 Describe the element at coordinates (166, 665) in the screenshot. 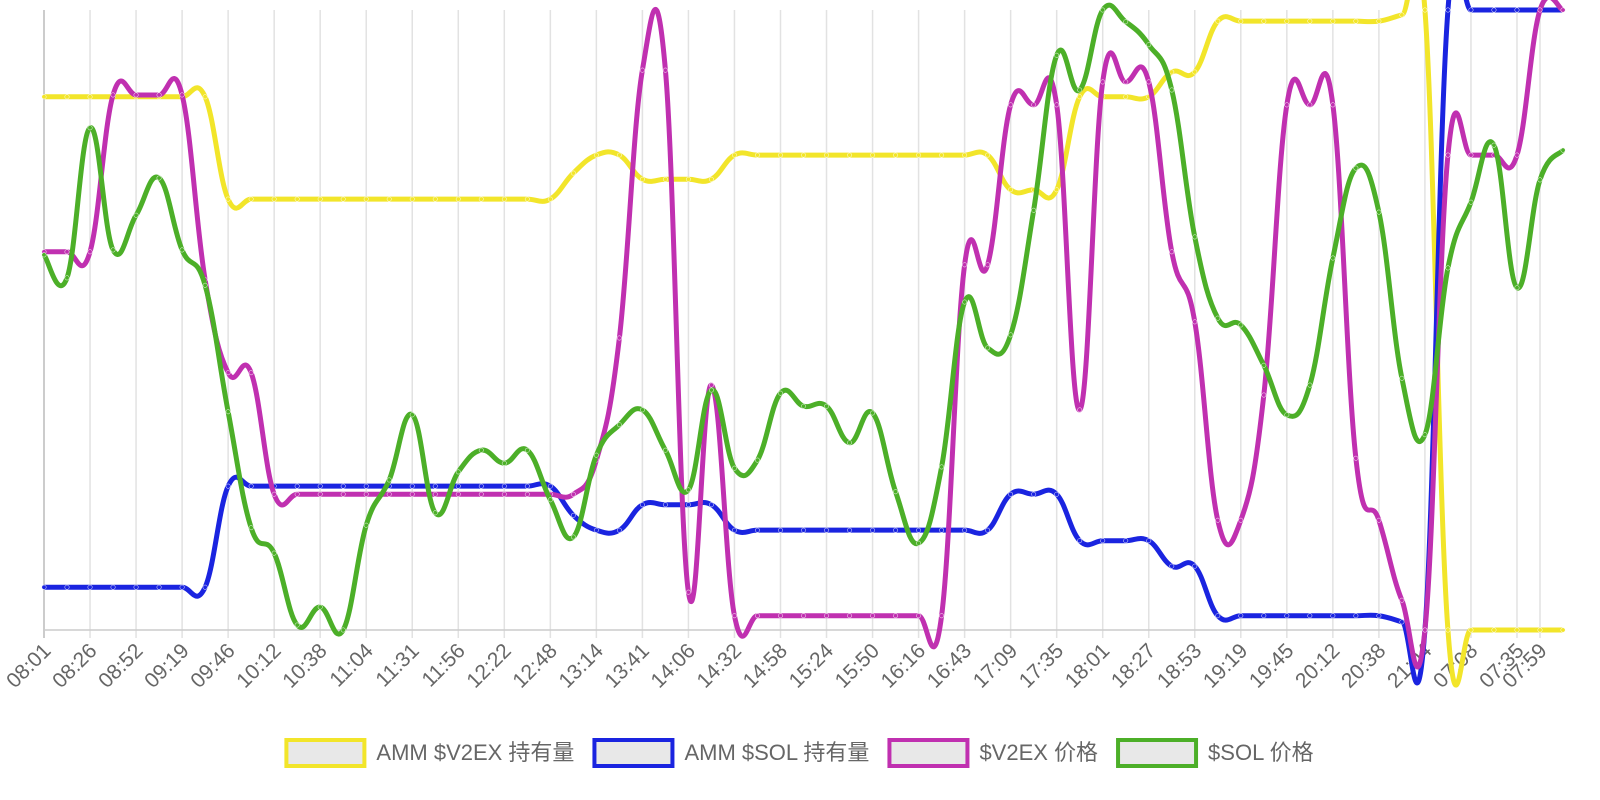

I see `x-tick-label: 09:19` at that location.